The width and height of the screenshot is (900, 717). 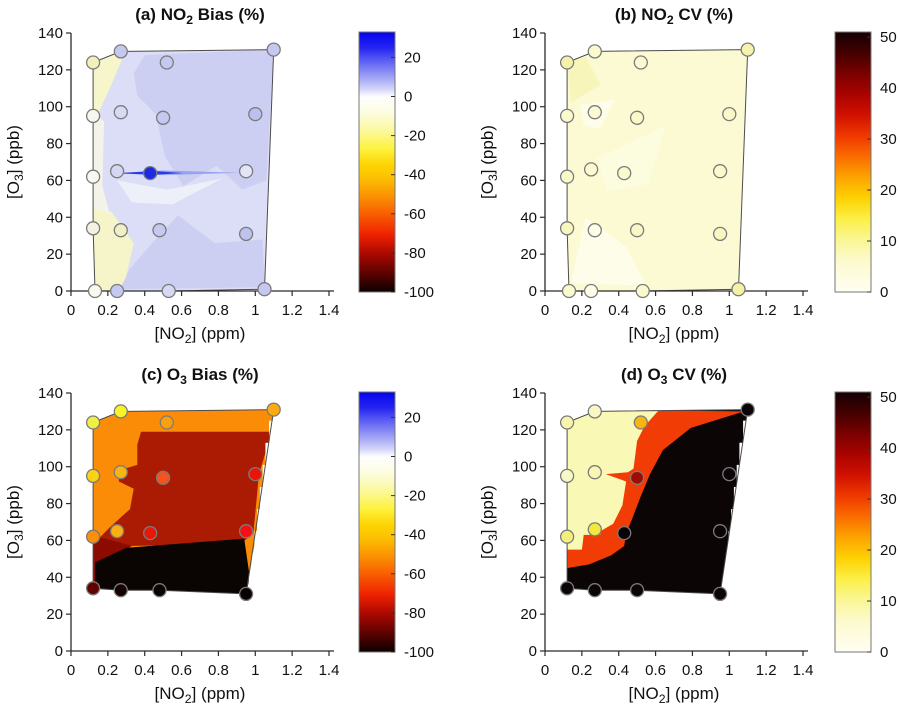 I want to click on panel-title: (c) O3 Bias (%), so click(x=199, y=376).